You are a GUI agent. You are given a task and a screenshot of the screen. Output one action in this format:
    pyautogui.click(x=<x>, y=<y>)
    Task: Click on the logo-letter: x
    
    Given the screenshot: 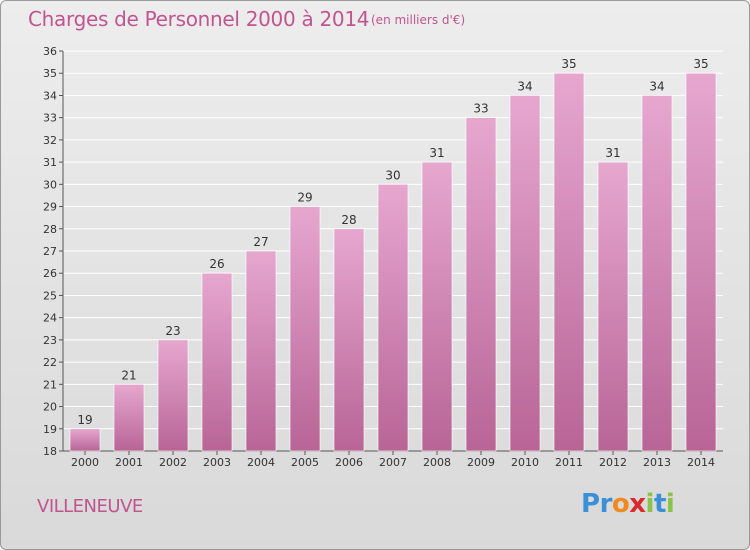 What is the action you would take?
    pyautogui.click(x=637, y=504)
    